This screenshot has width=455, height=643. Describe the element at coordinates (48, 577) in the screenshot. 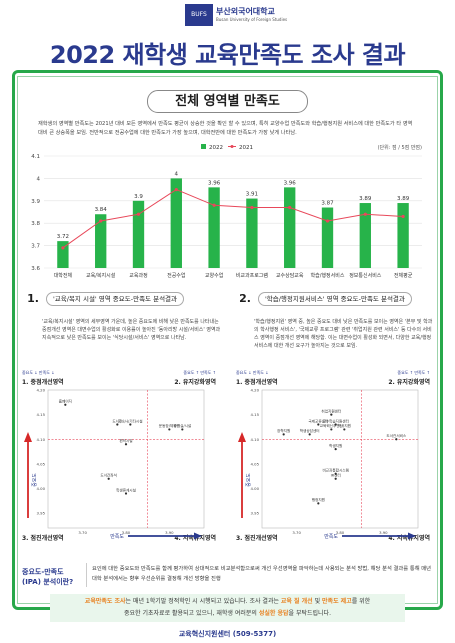

I see `ipa-label: 중요도-만족도(IPA) 분석이란?` at that location.